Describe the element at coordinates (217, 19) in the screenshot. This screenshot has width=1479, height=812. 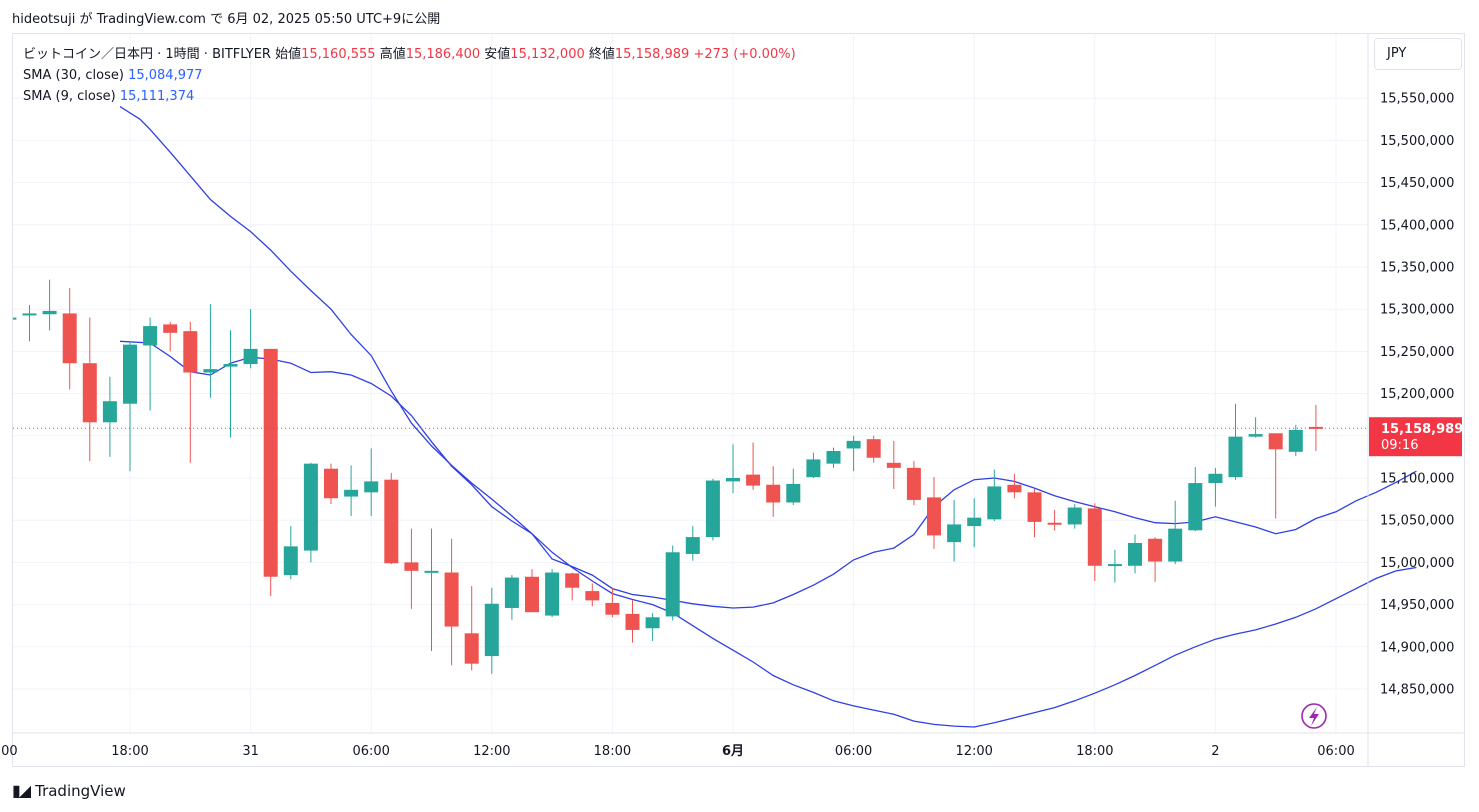
I see `header-particle-de: で` at that location.